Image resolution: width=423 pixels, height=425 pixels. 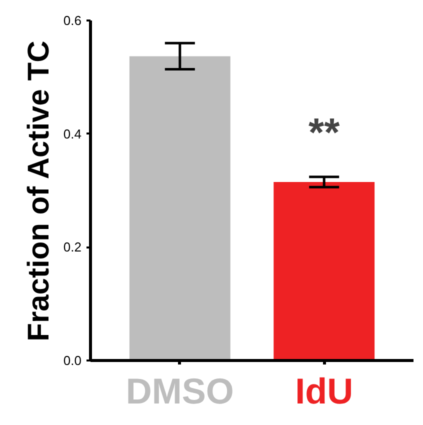 What do you see at coordinates (324, 391) in the screenshot?
I see `x-tick-label: IdU` at bounding box center [324, 391].